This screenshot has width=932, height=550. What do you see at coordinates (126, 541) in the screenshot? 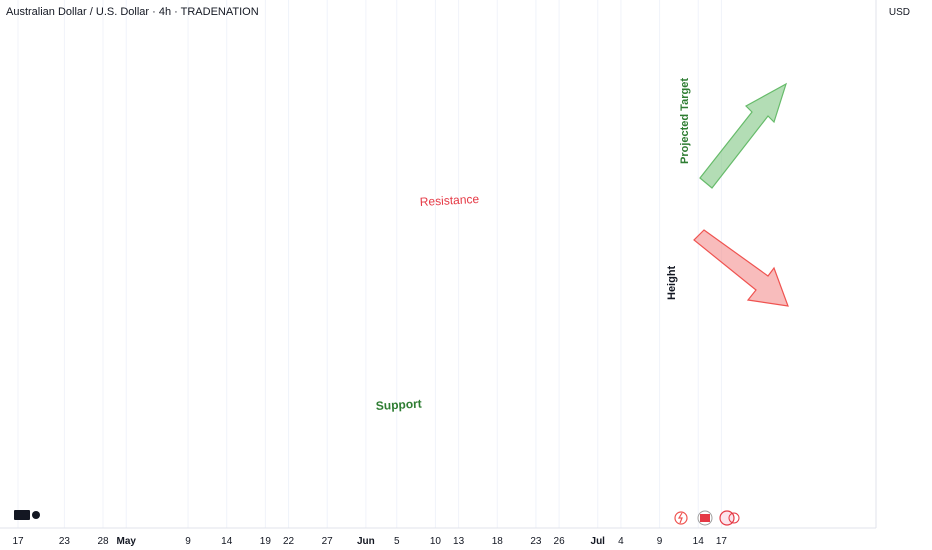
I see `x-tick-label: May` at bounding box center [126, 541].